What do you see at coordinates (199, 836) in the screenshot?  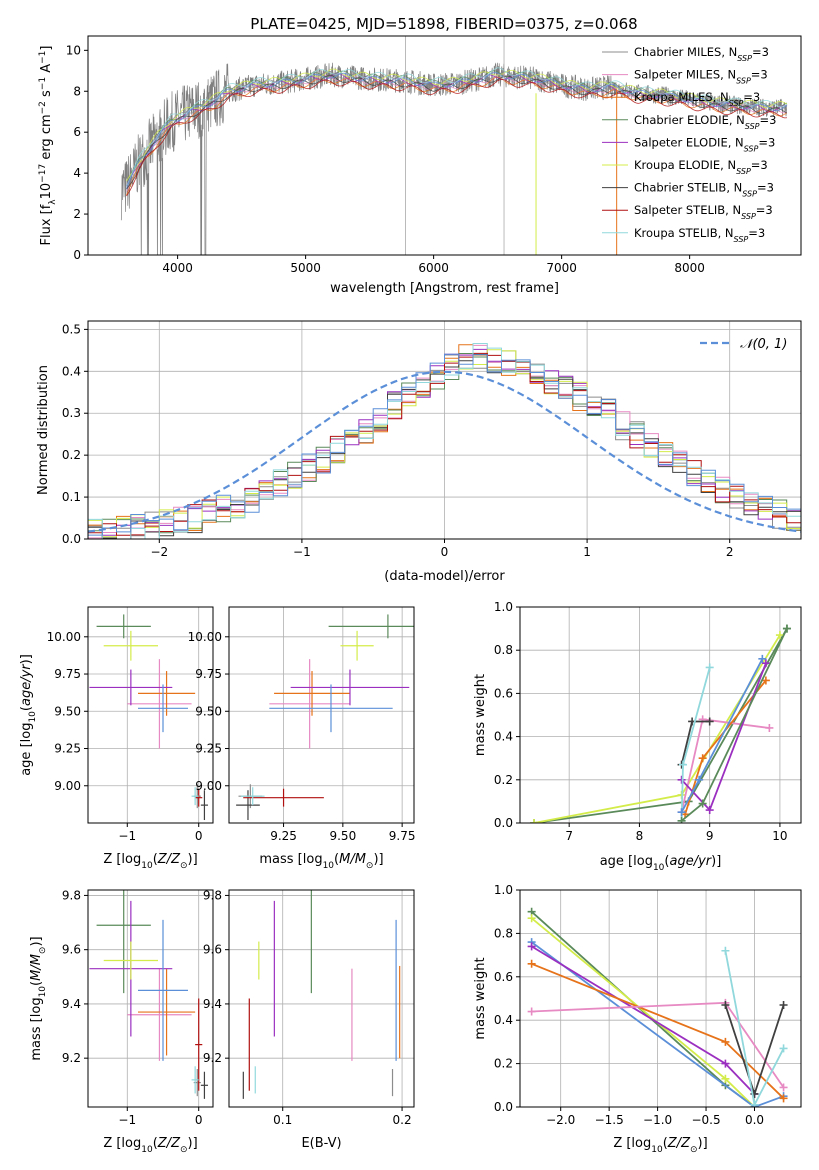 I see `x-tick-label: 0` at bounding box center [199, 836].